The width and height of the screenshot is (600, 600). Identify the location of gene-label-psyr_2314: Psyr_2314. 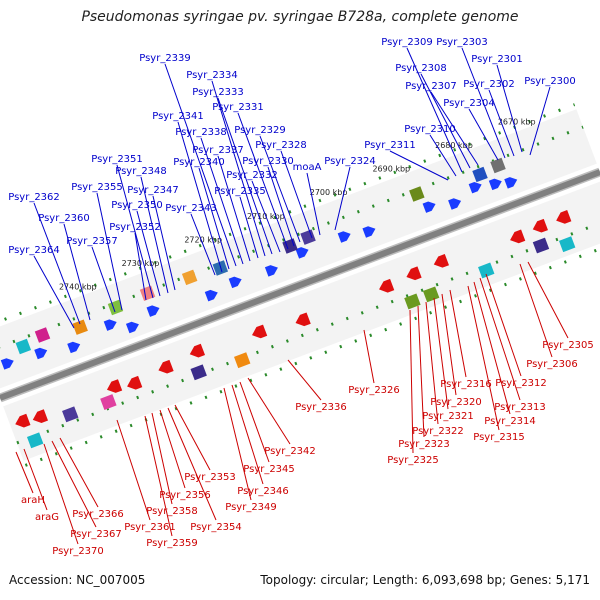
(510, 421).